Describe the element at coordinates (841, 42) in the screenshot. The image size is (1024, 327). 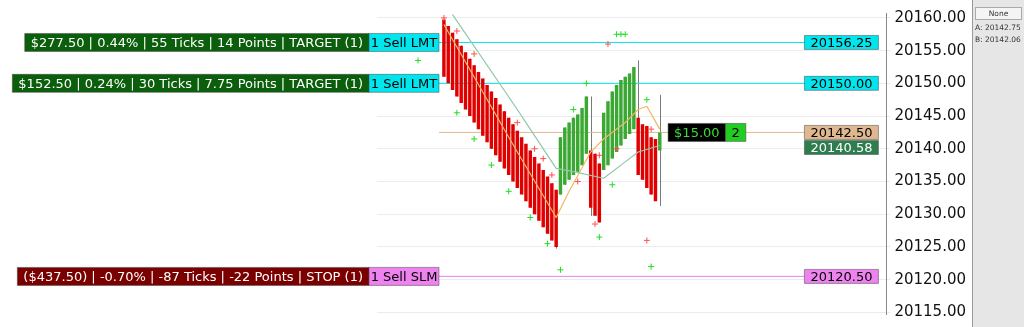
I see `ref-line-label: 20156.25` at that location.